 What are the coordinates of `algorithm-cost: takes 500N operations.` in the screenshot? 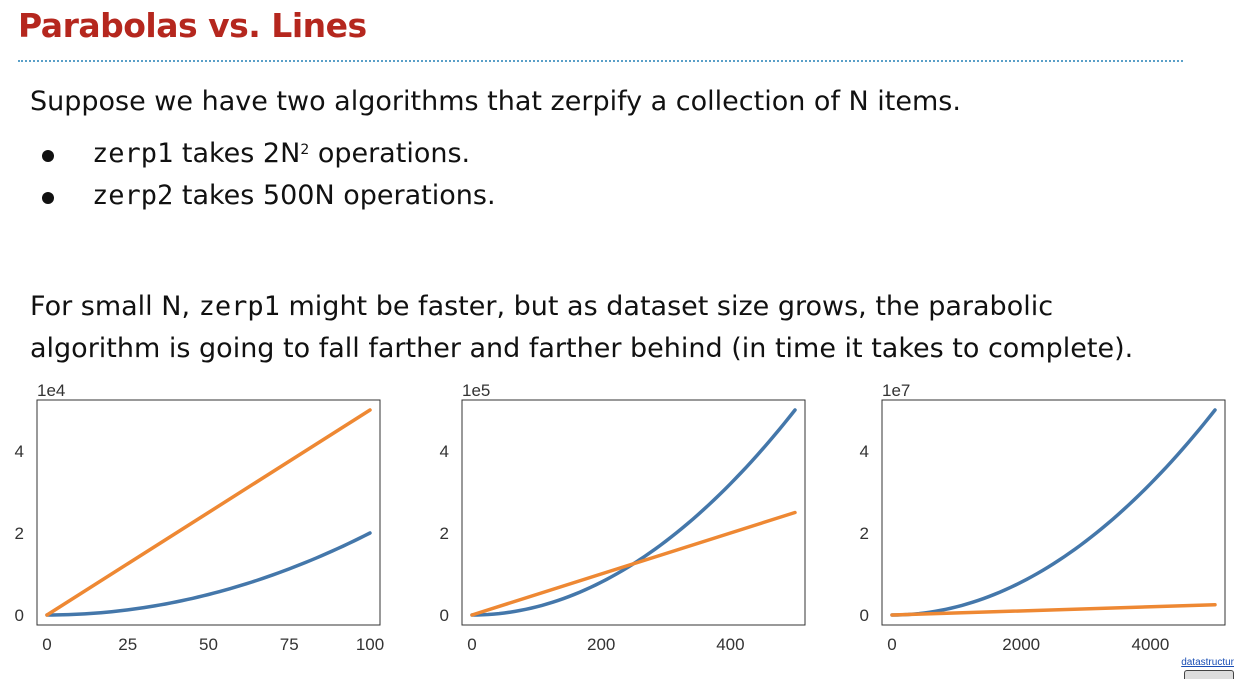 It's located at (334, 195).